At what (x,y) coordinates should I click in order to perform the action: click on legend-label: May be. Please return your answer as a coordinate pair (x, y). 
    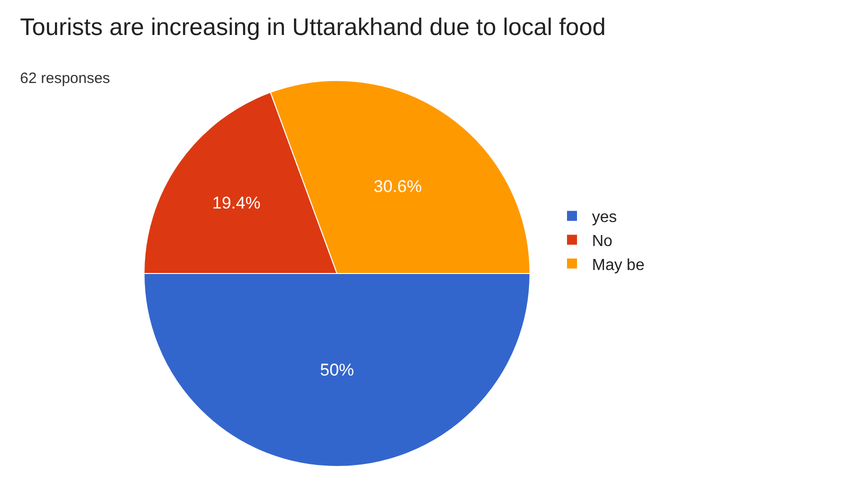
    Looking at the image, I should click on (618, 265).